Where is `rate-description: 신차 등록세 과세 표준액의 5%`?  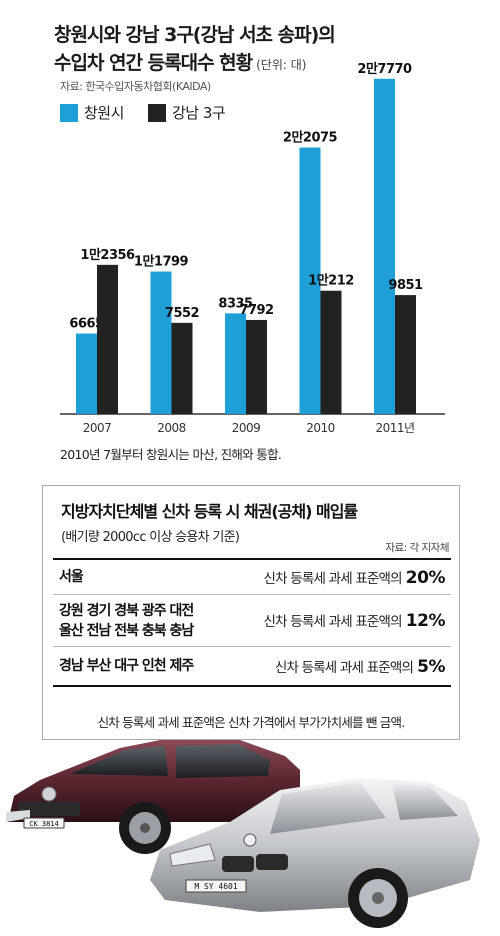 rate-description: 신차 등록세 과세 표준액의 5% is located at coordinates (360, 666).